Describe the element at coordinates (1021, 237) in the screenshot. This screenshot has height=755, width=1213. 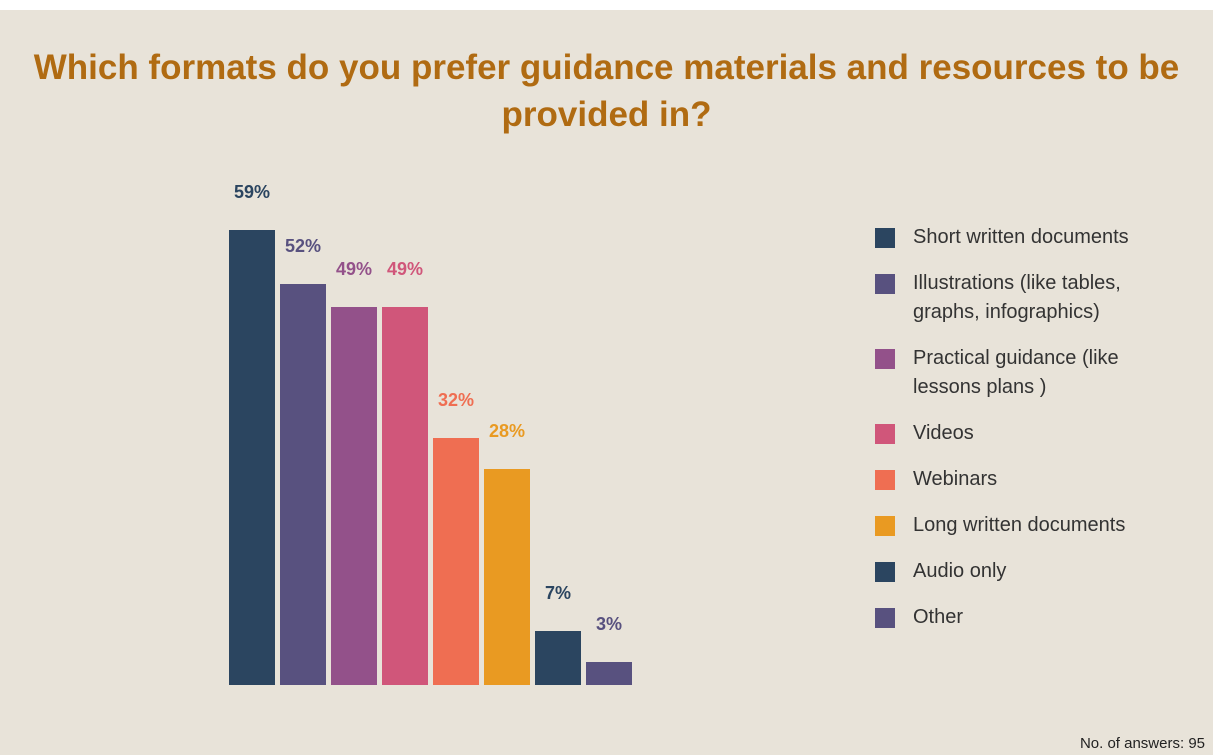
I see `legend-label: Short written documents` at that location.